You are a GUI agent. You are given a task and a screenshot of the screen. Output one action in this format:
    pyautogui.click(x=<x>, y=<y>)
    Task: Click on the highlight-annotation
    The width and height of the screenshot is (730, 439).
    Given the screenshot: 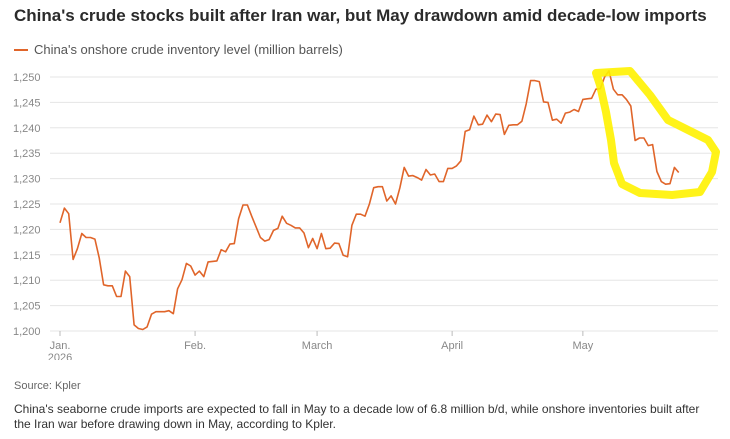 What is the action you would take?
    pyautogui.click(x=656, y=133)
    